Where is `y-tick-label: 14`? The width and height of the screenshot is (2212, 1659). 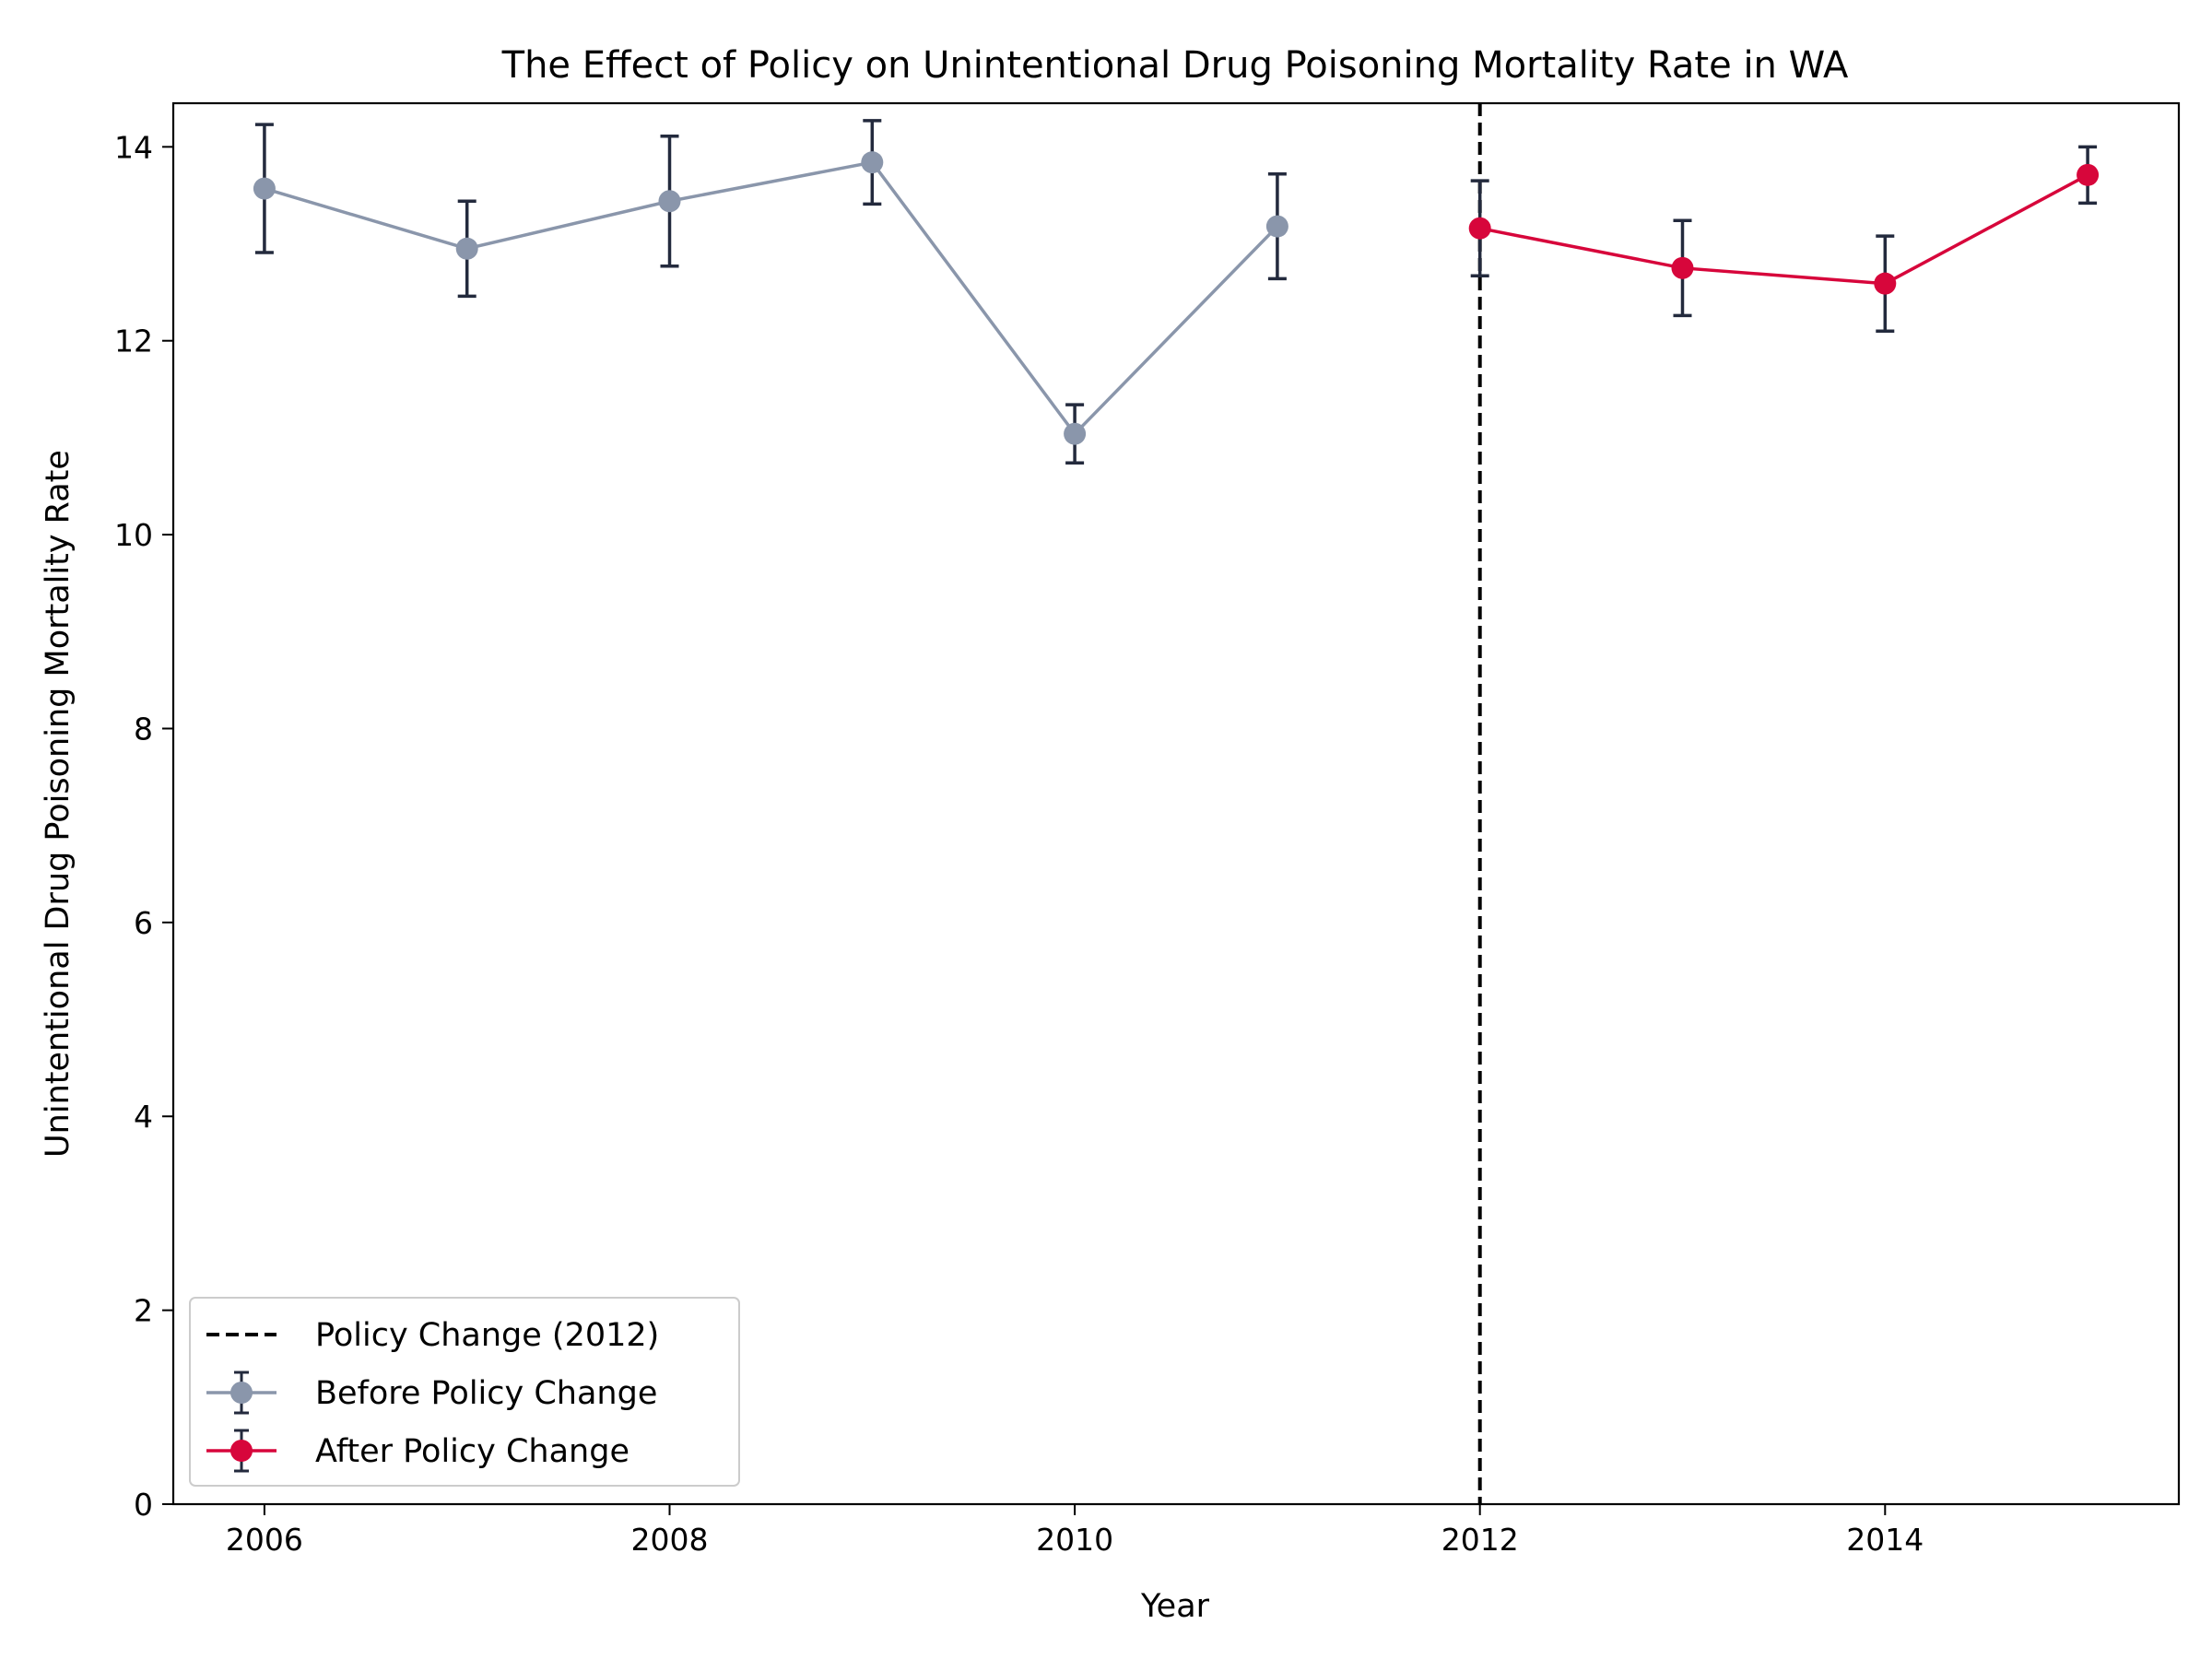
y-tick-label: 14 is located at coordinates (133, 147).